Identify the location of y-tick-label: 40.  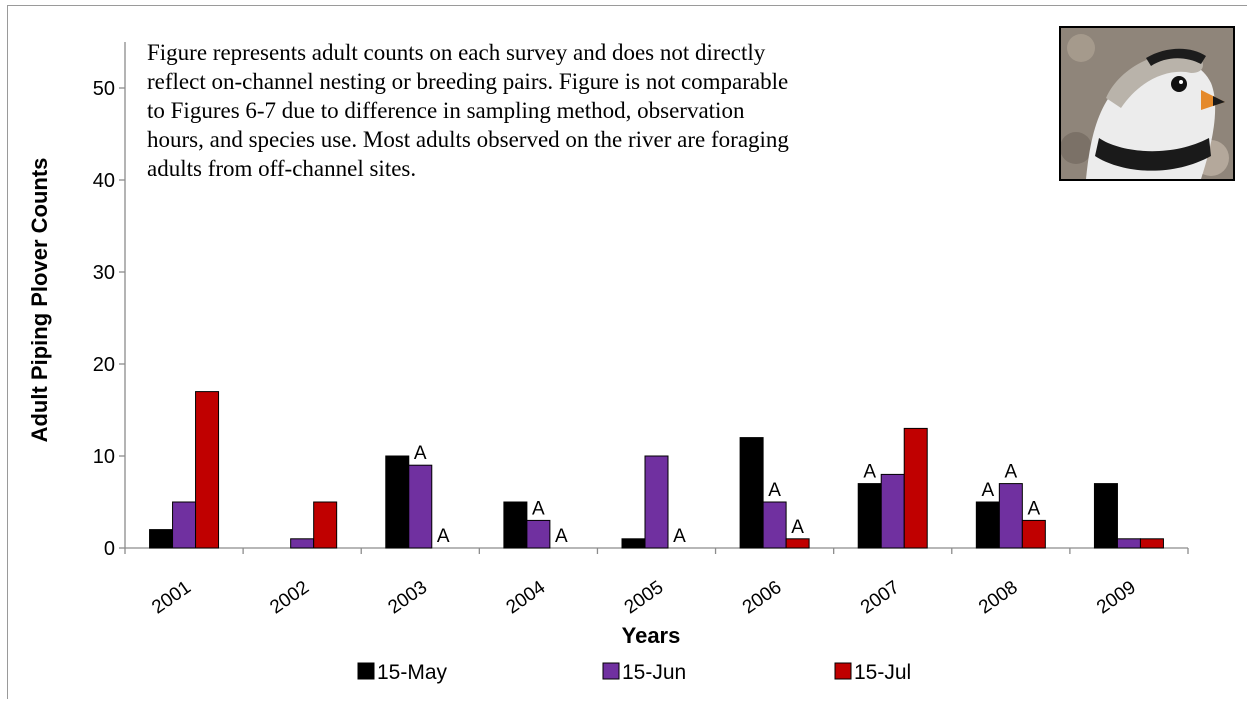
(104, 181).